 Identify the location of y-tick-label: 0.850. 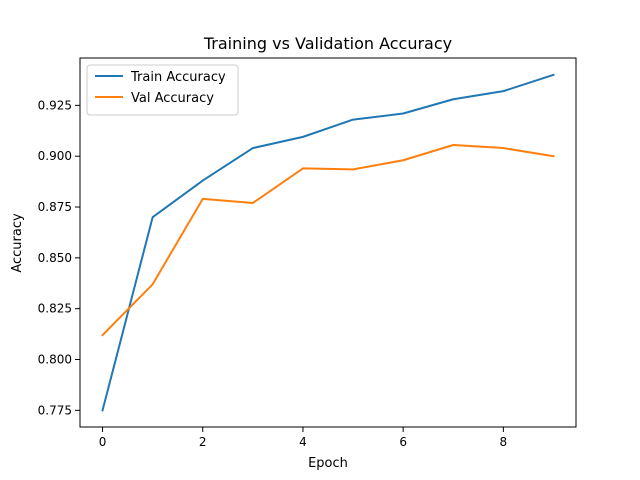
(55, 258).